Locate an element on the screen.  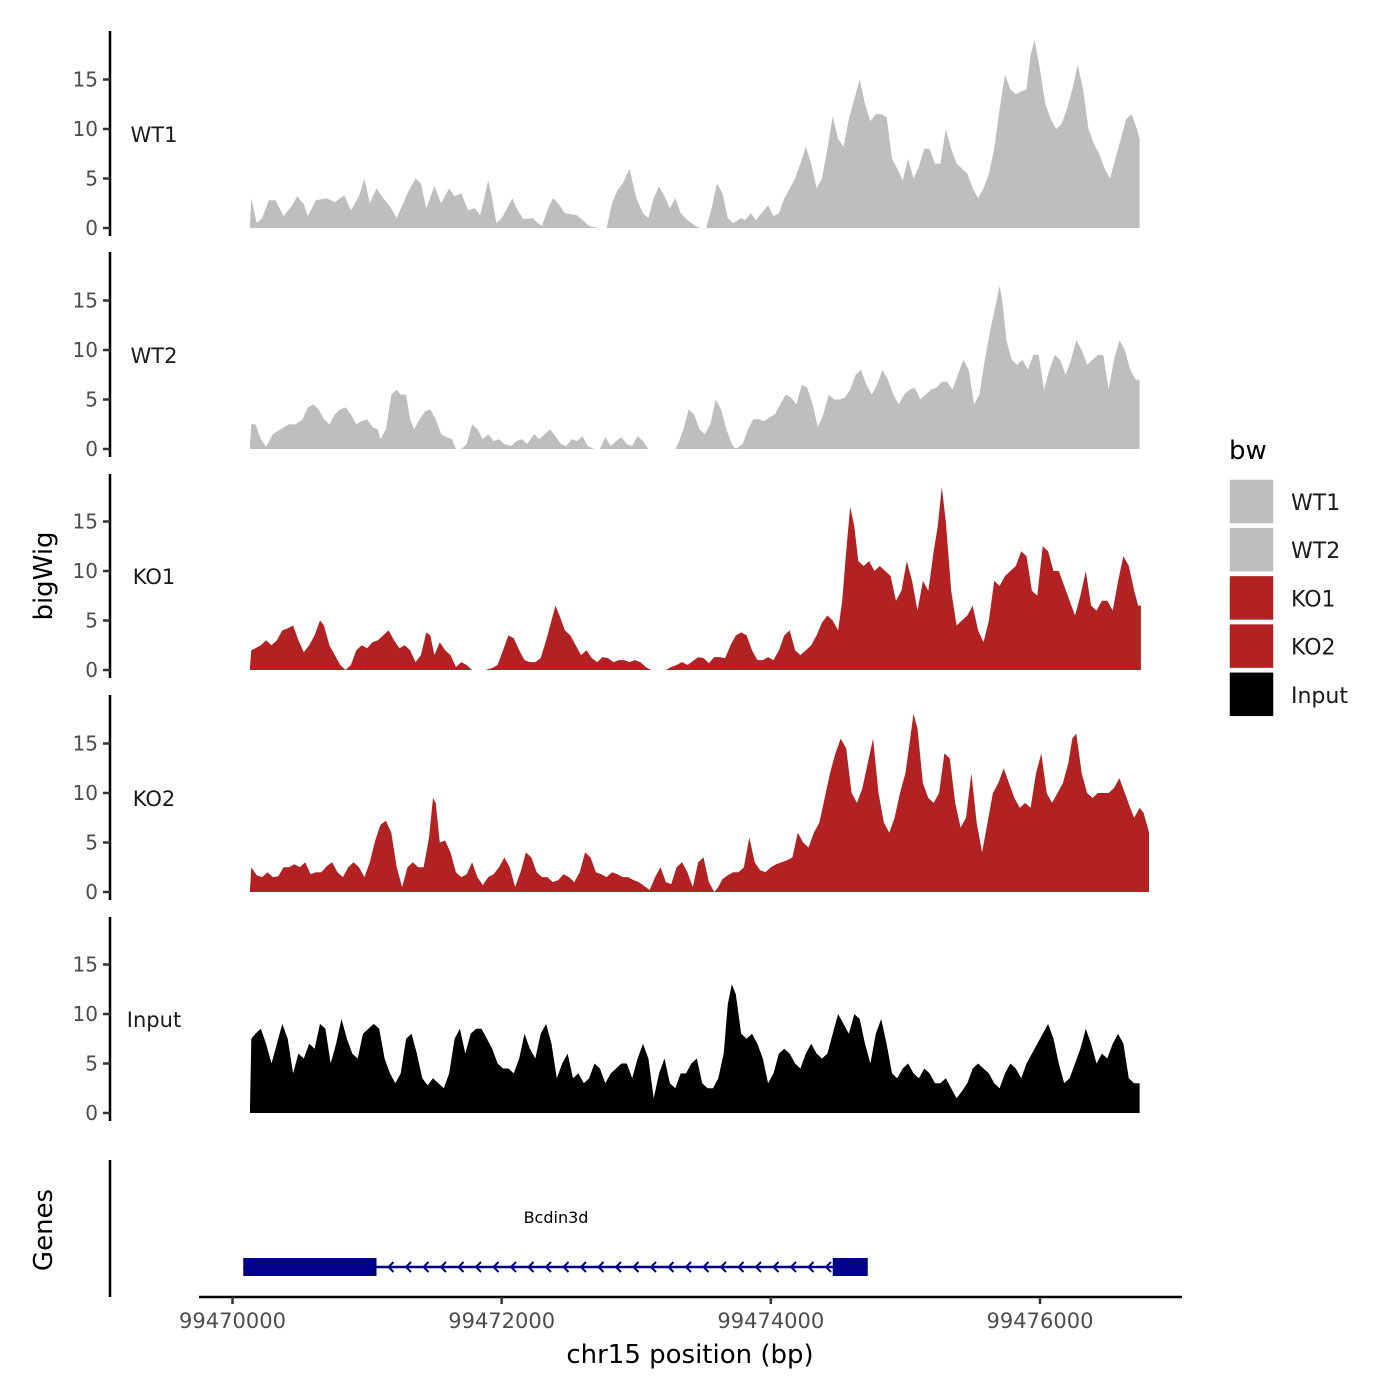
coverage-area-wt2 is located at coordinates (695, 367).